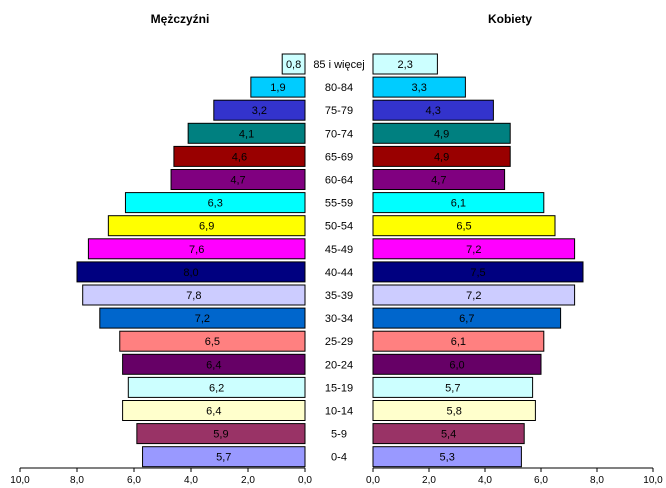 The height and width of the screenshot is (488, 666). What do you see at coordinates (597, 480) in the screenshot?
I see `x-tick-label-right: 8,0` at bounding box center [597, 480].